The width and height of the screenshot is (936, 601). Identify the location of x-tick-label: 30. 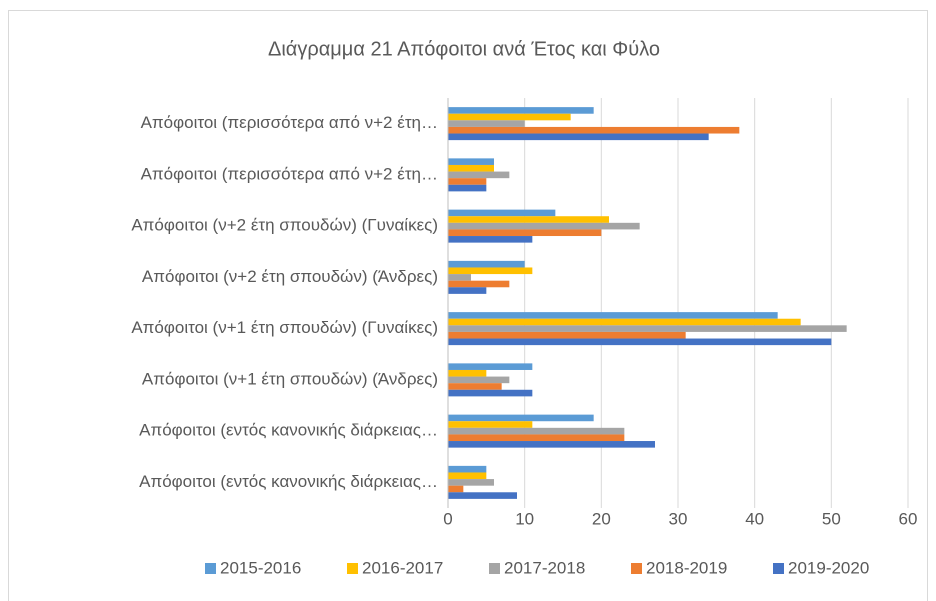
(678, 518).